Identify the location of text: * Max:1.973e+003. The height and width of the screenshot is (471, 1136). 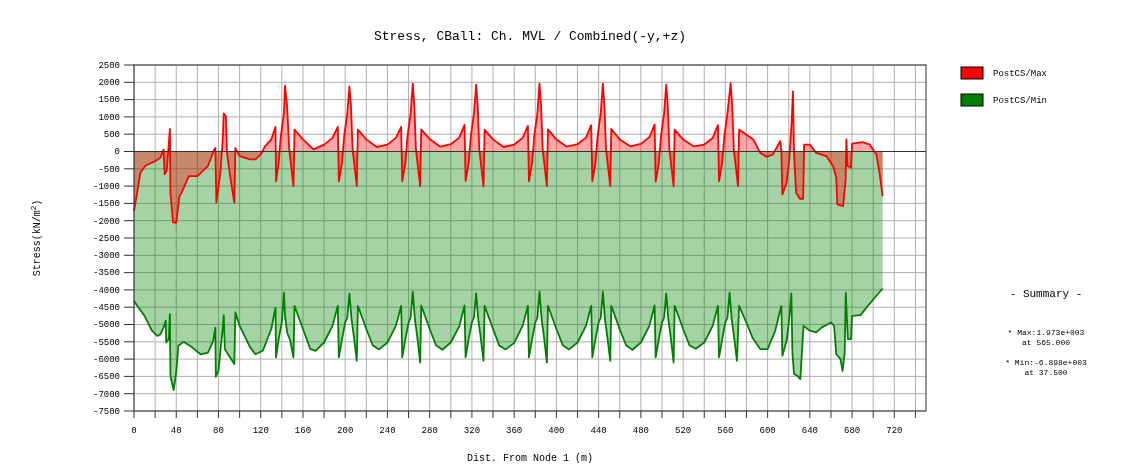
(1046, 332).